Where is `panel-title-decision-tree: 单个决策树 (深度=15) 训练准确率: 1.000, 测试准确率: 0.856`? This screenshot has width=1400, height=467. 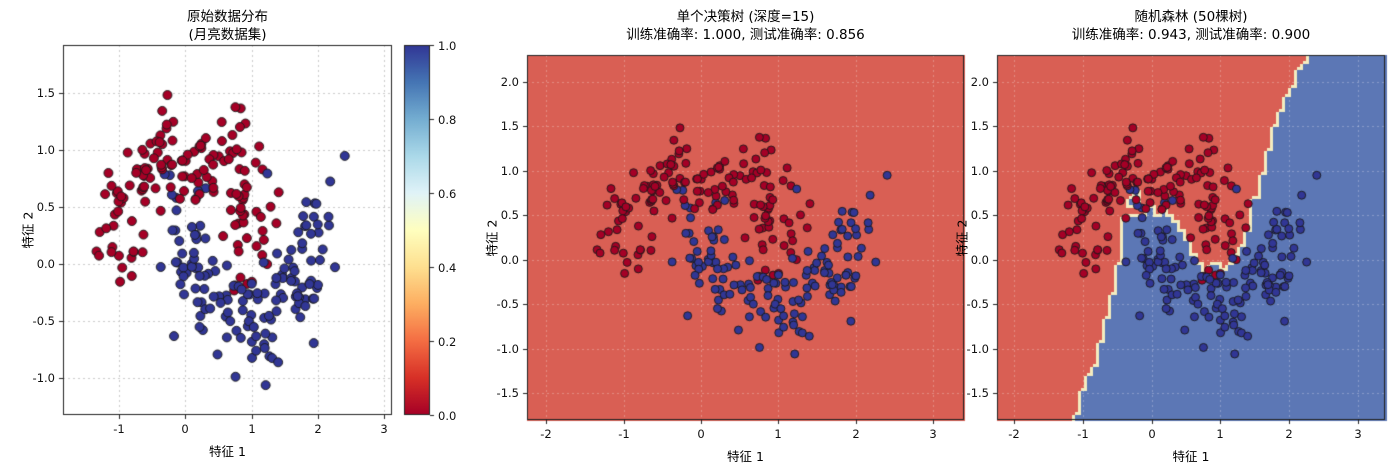
panel-title-decision-tree: 单个决策树 (深度=15) 训练准确率: 1.000, 测试准确率: 0.856 is located at coordinates (745, 26).